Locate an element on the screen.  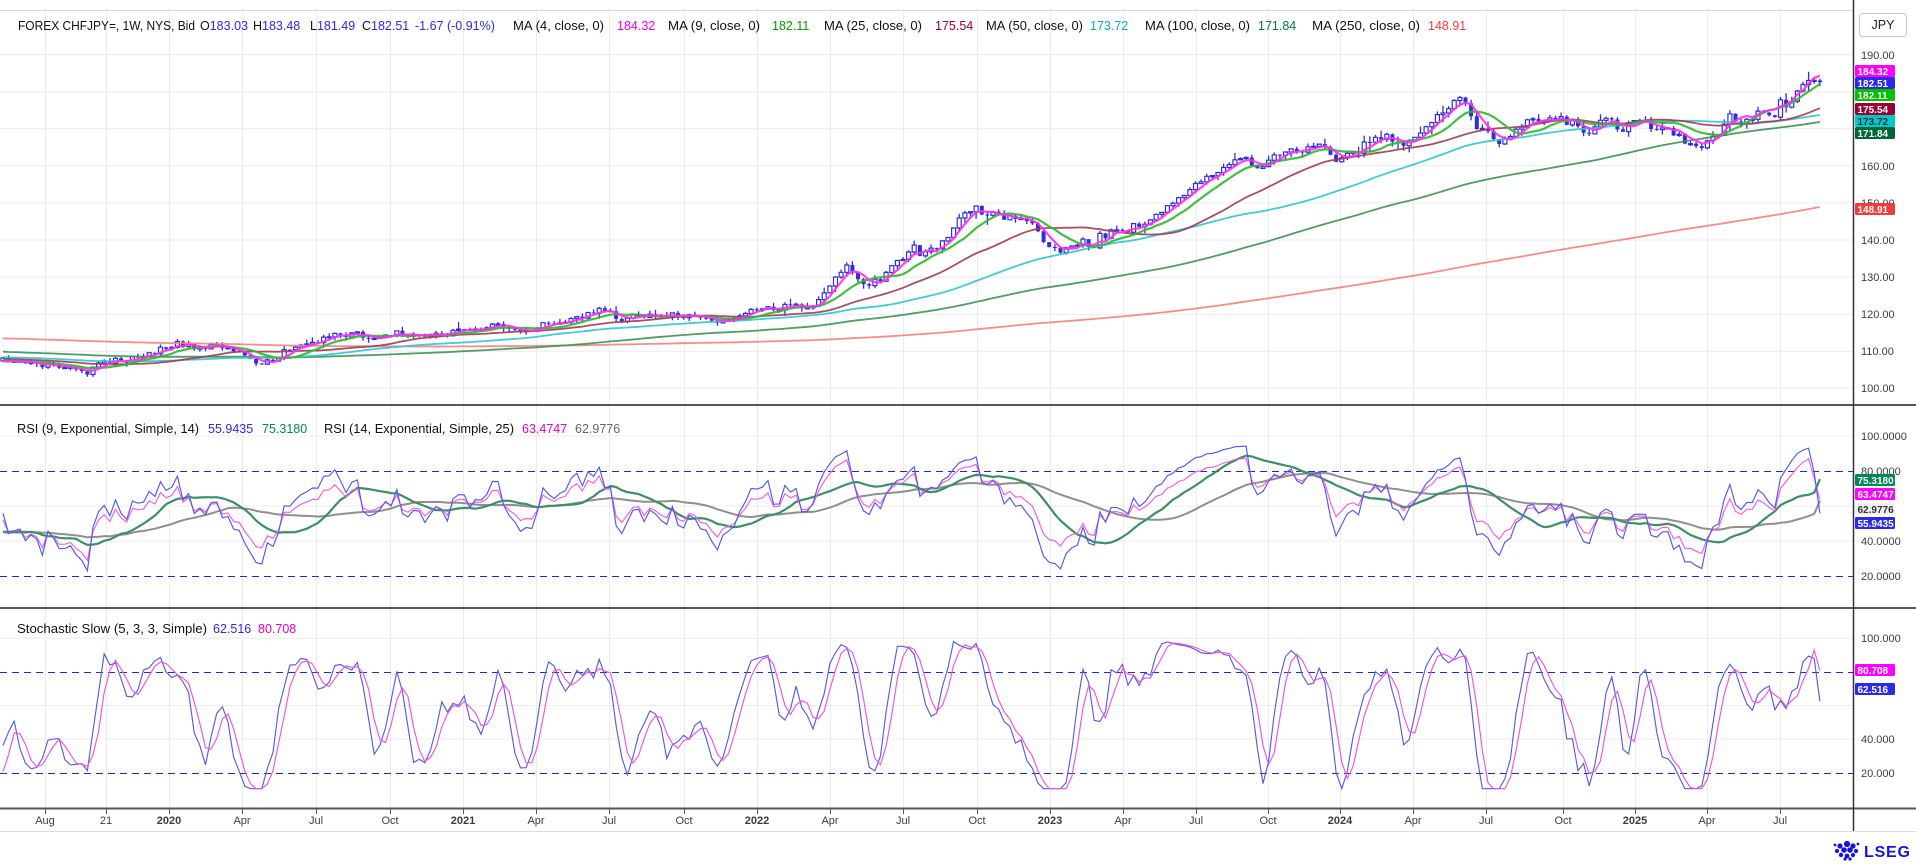
svg-text: 2022 is located at coordinates (757, 821).